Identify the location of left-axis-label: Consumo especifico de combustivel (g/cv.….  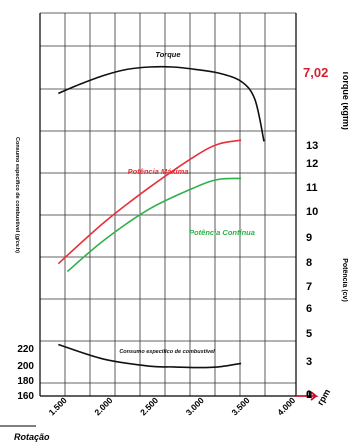
(17, 195).